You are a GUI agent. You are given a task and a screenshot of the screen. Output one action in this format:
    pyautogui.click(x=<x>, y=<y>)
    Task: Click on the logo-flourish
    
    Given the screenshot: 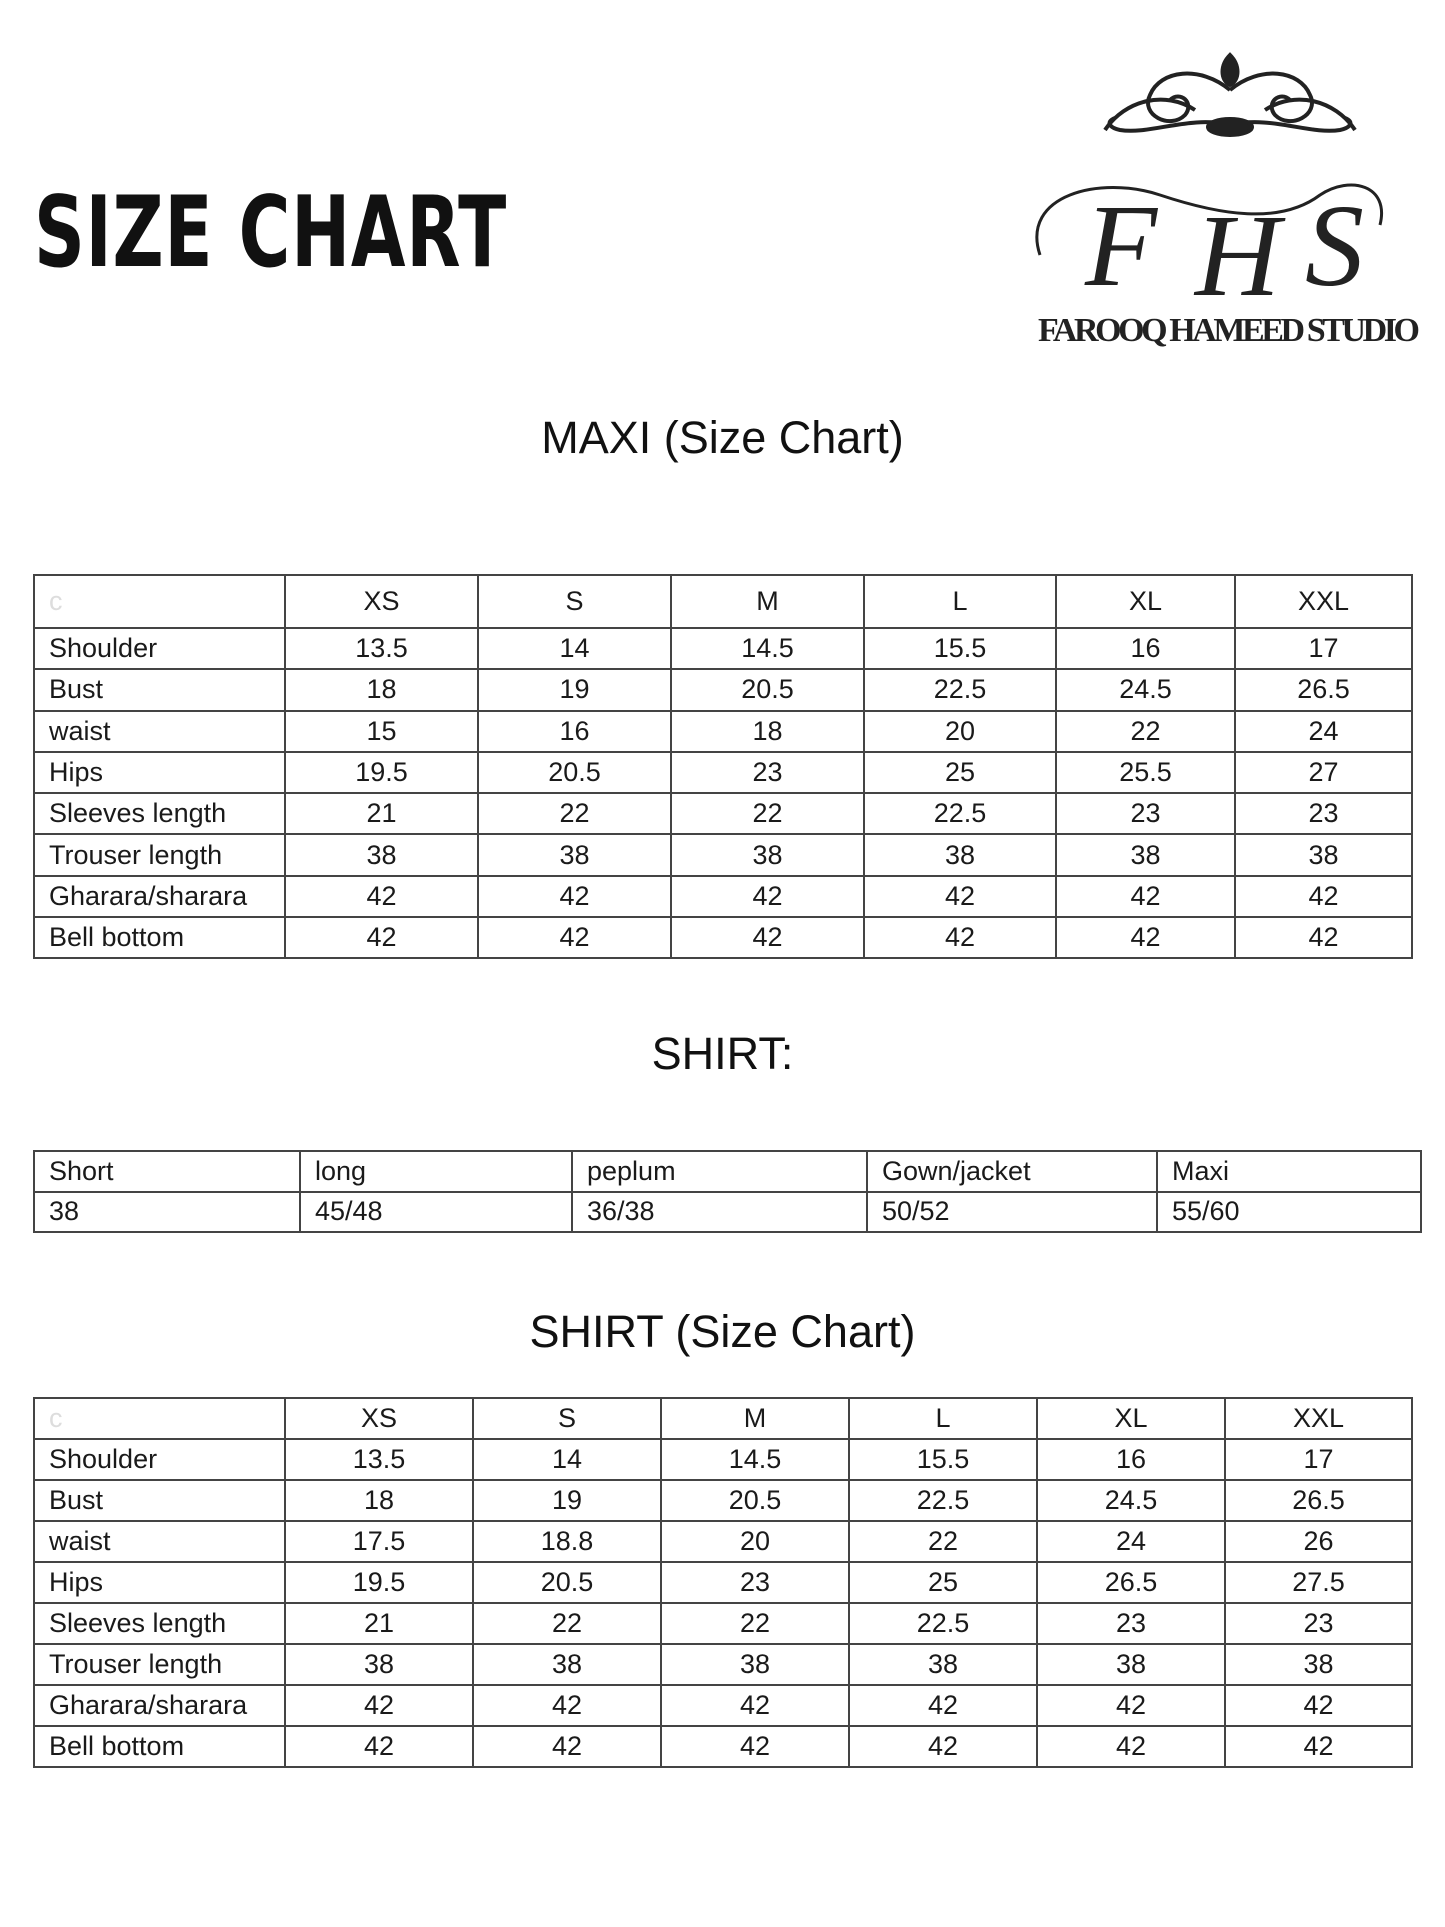 What is the action you would take?
    pyautogui.click(x=1209, y=219)
    